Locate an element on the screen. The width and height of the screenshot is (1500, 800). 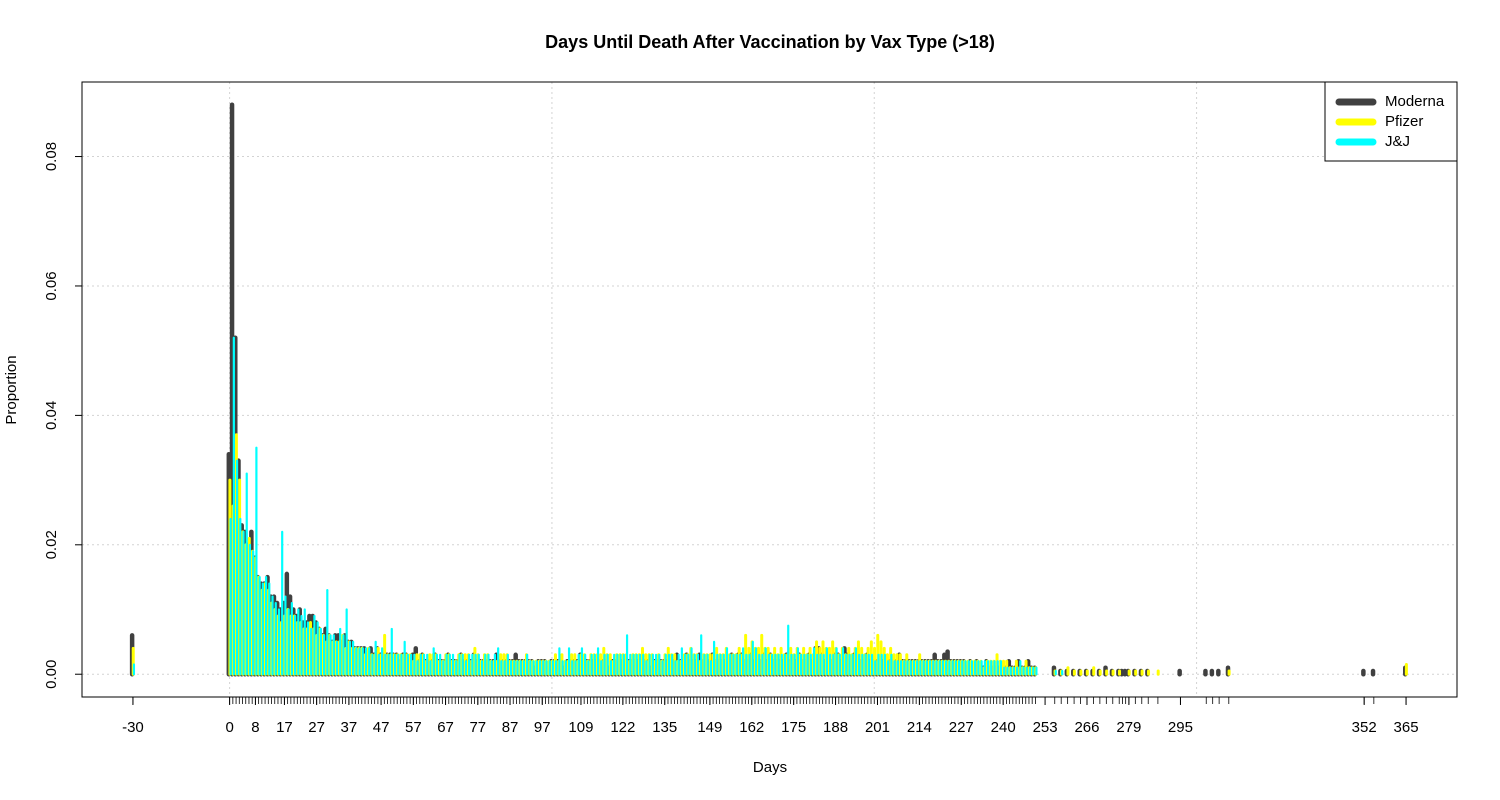
x-tick-label: 149 is located at coordinates (709, 727).